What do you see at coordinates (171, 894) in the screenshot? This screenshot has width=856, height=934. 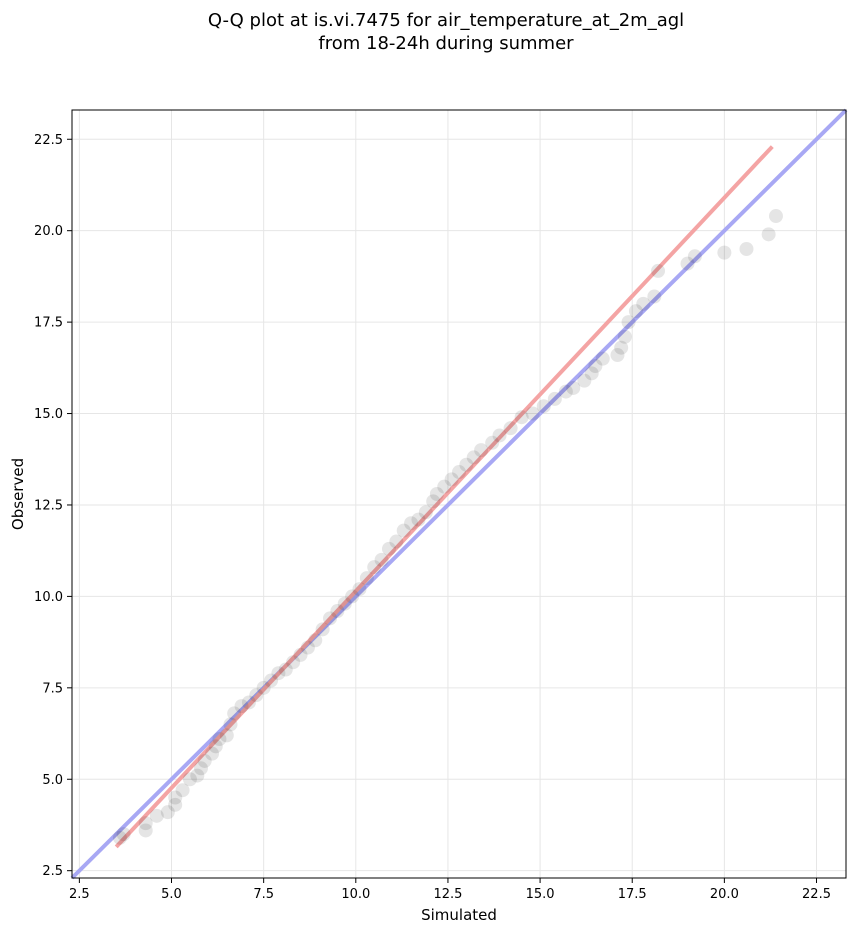 I see `x-tick-label: 5.0` at bounding box center [171, 894].